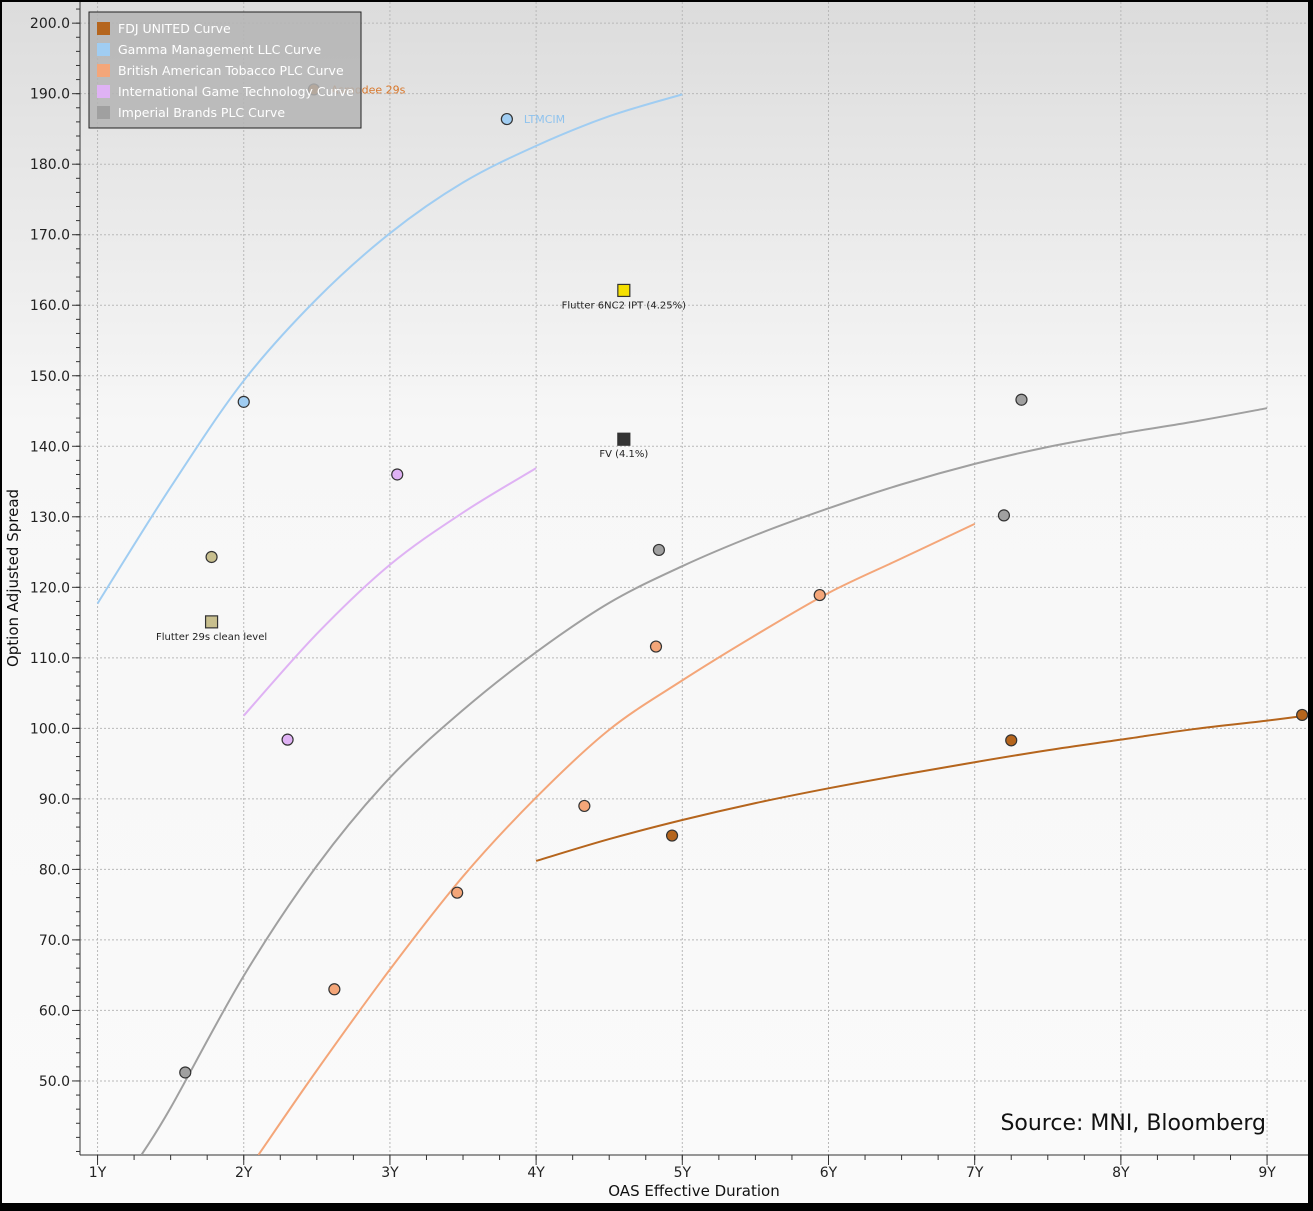  I want to click on legend-label: International Game Technology Curve, so click(236, 91).